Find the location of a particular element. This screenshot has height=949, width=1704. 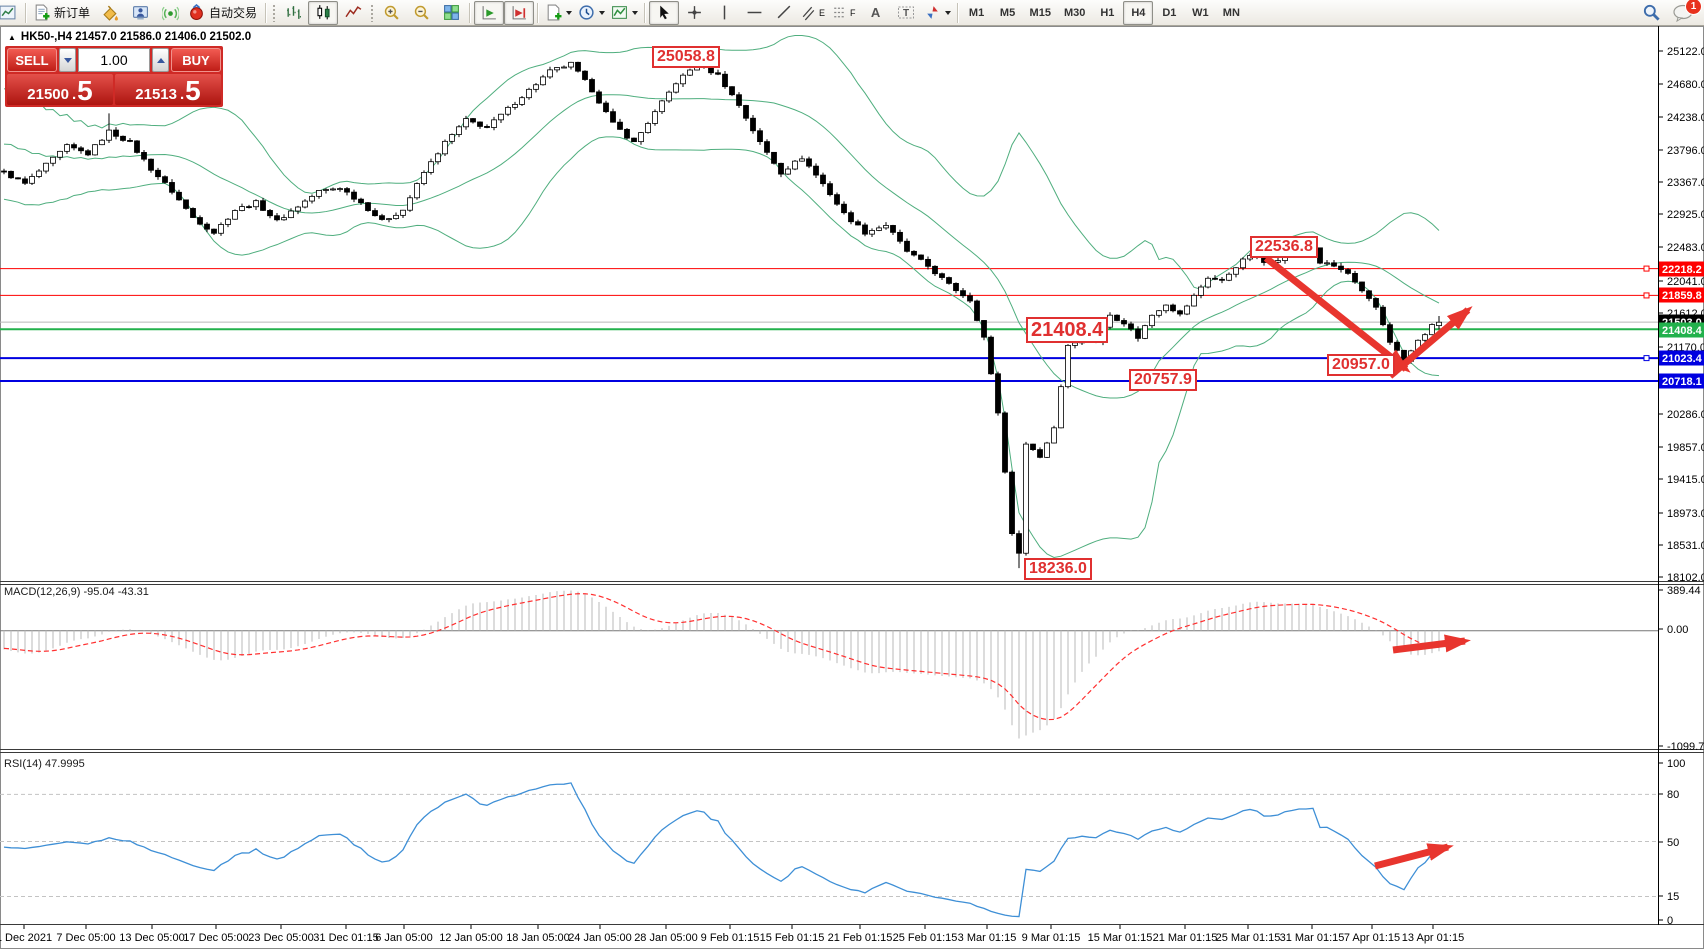

sell-price: 21500. 5 is located at coordinates (60, 89).